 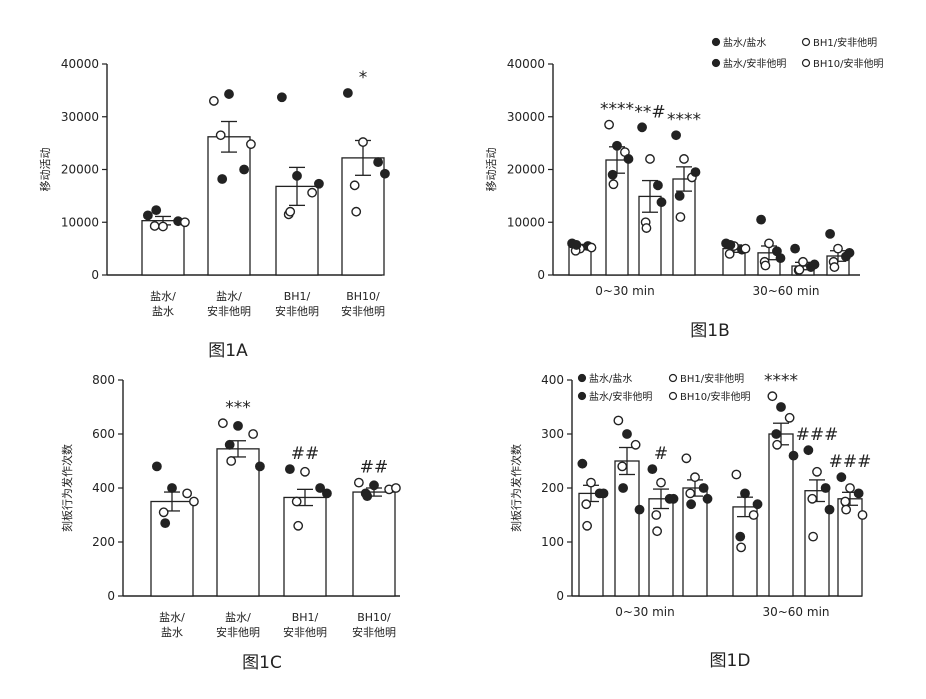 I want to click on y-tick-label: 20000, so click(x=526, y=170).